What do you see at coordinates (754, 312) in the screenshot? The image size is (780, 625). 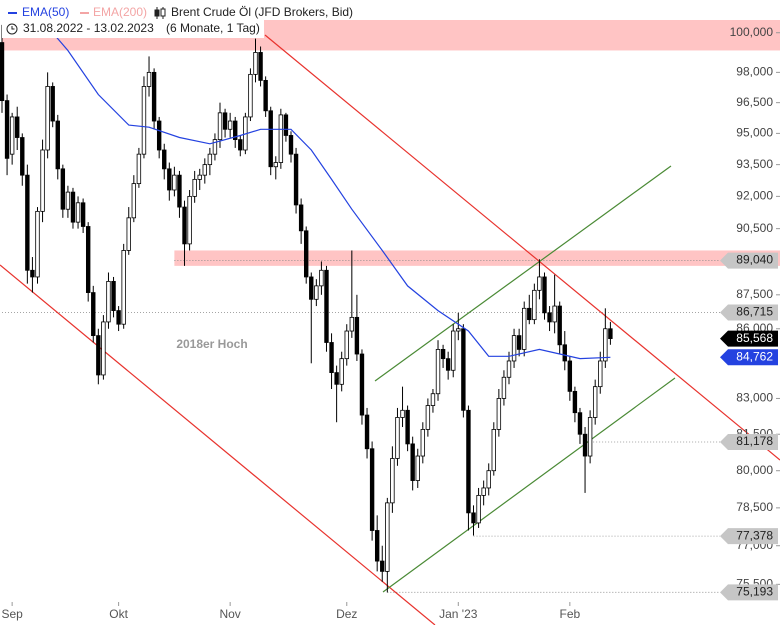 I see `price-label: 86,715` at bounding box center [754, 312].